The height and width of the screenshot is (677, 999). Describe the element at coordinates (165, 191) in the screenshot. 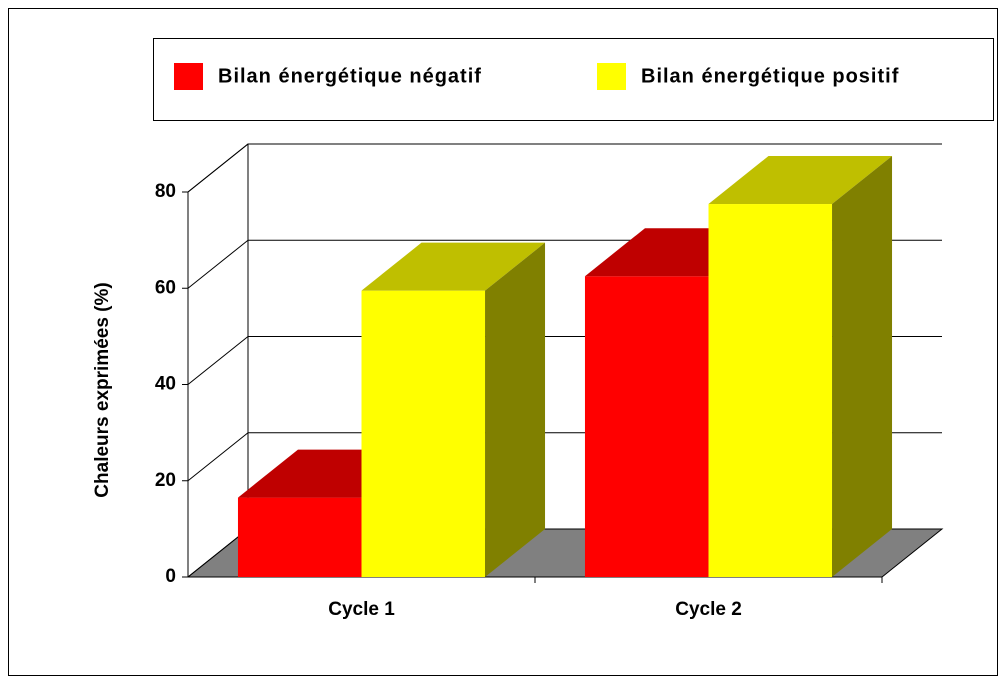

I see `y-tick-label: 80` at that location.